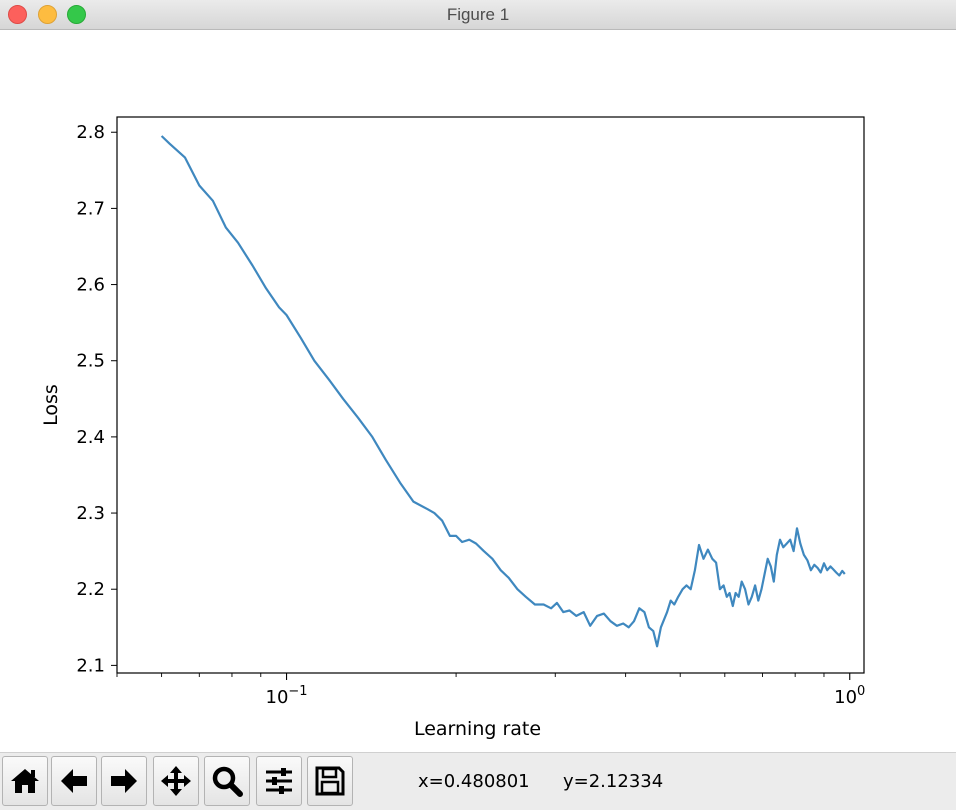 The width and height of the screenshot is (956, 810). What do you see at coordinates (47, 14) in the screenshot?
I see `minimize-window-button` at bounding box center [47, 14].